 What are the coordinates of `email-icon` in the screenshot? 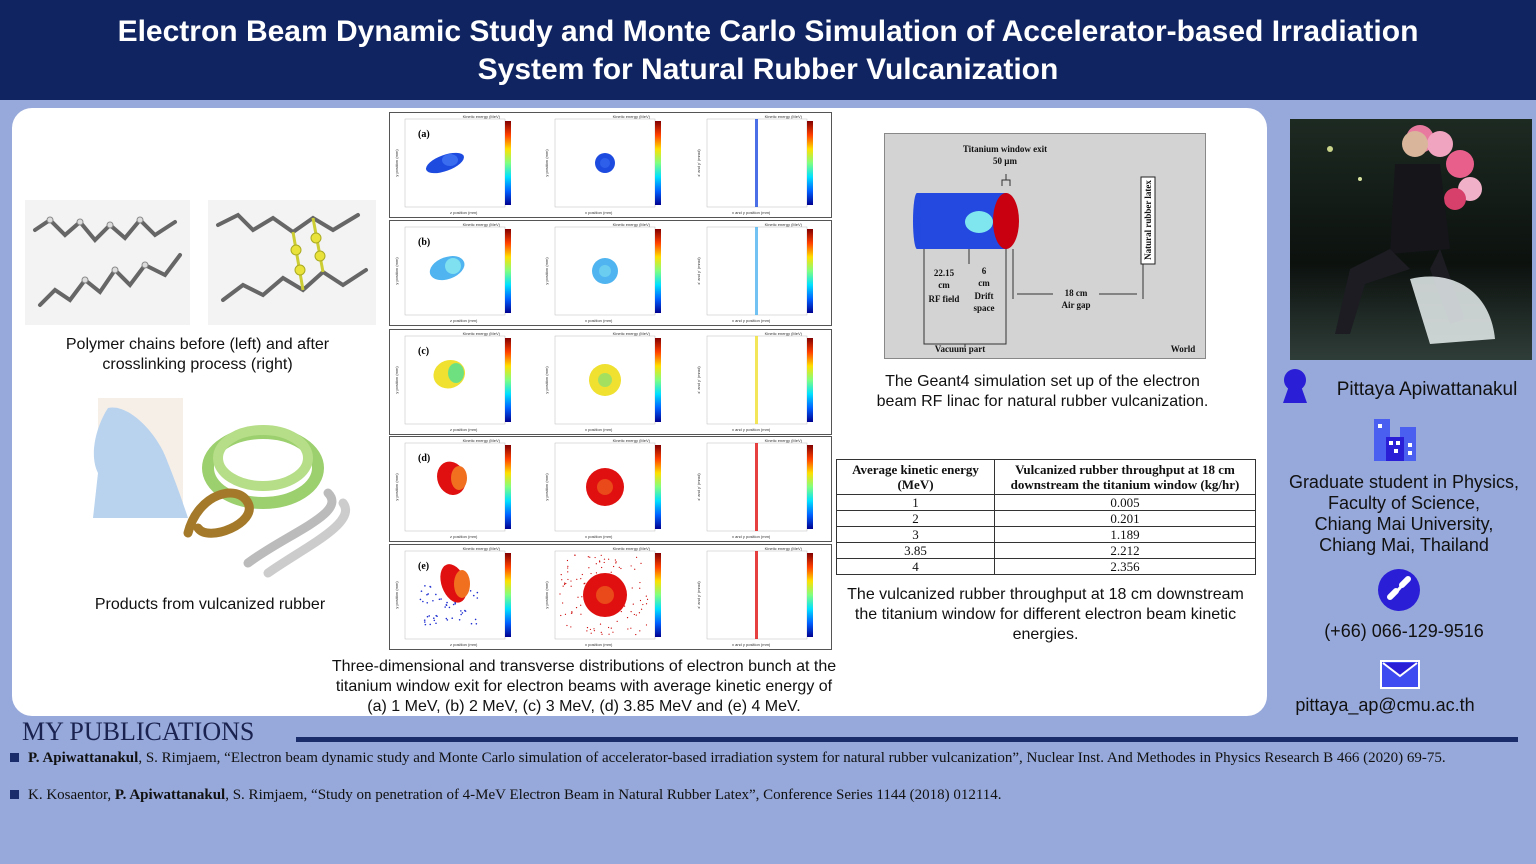 It's located at (1400, 674).